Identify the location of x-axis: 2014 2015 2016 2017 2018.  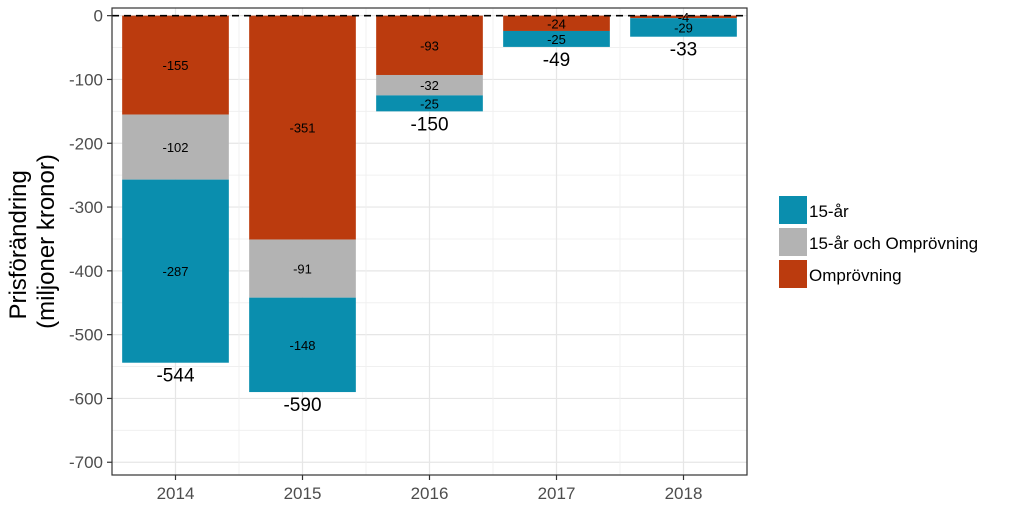
(430, 489).